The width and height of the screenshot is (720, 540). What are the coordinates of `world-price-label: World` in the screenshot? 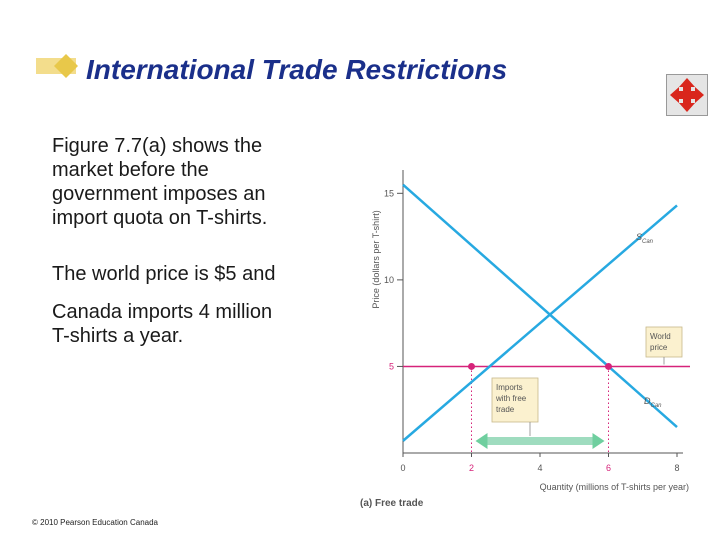 It's located at (660, 336).